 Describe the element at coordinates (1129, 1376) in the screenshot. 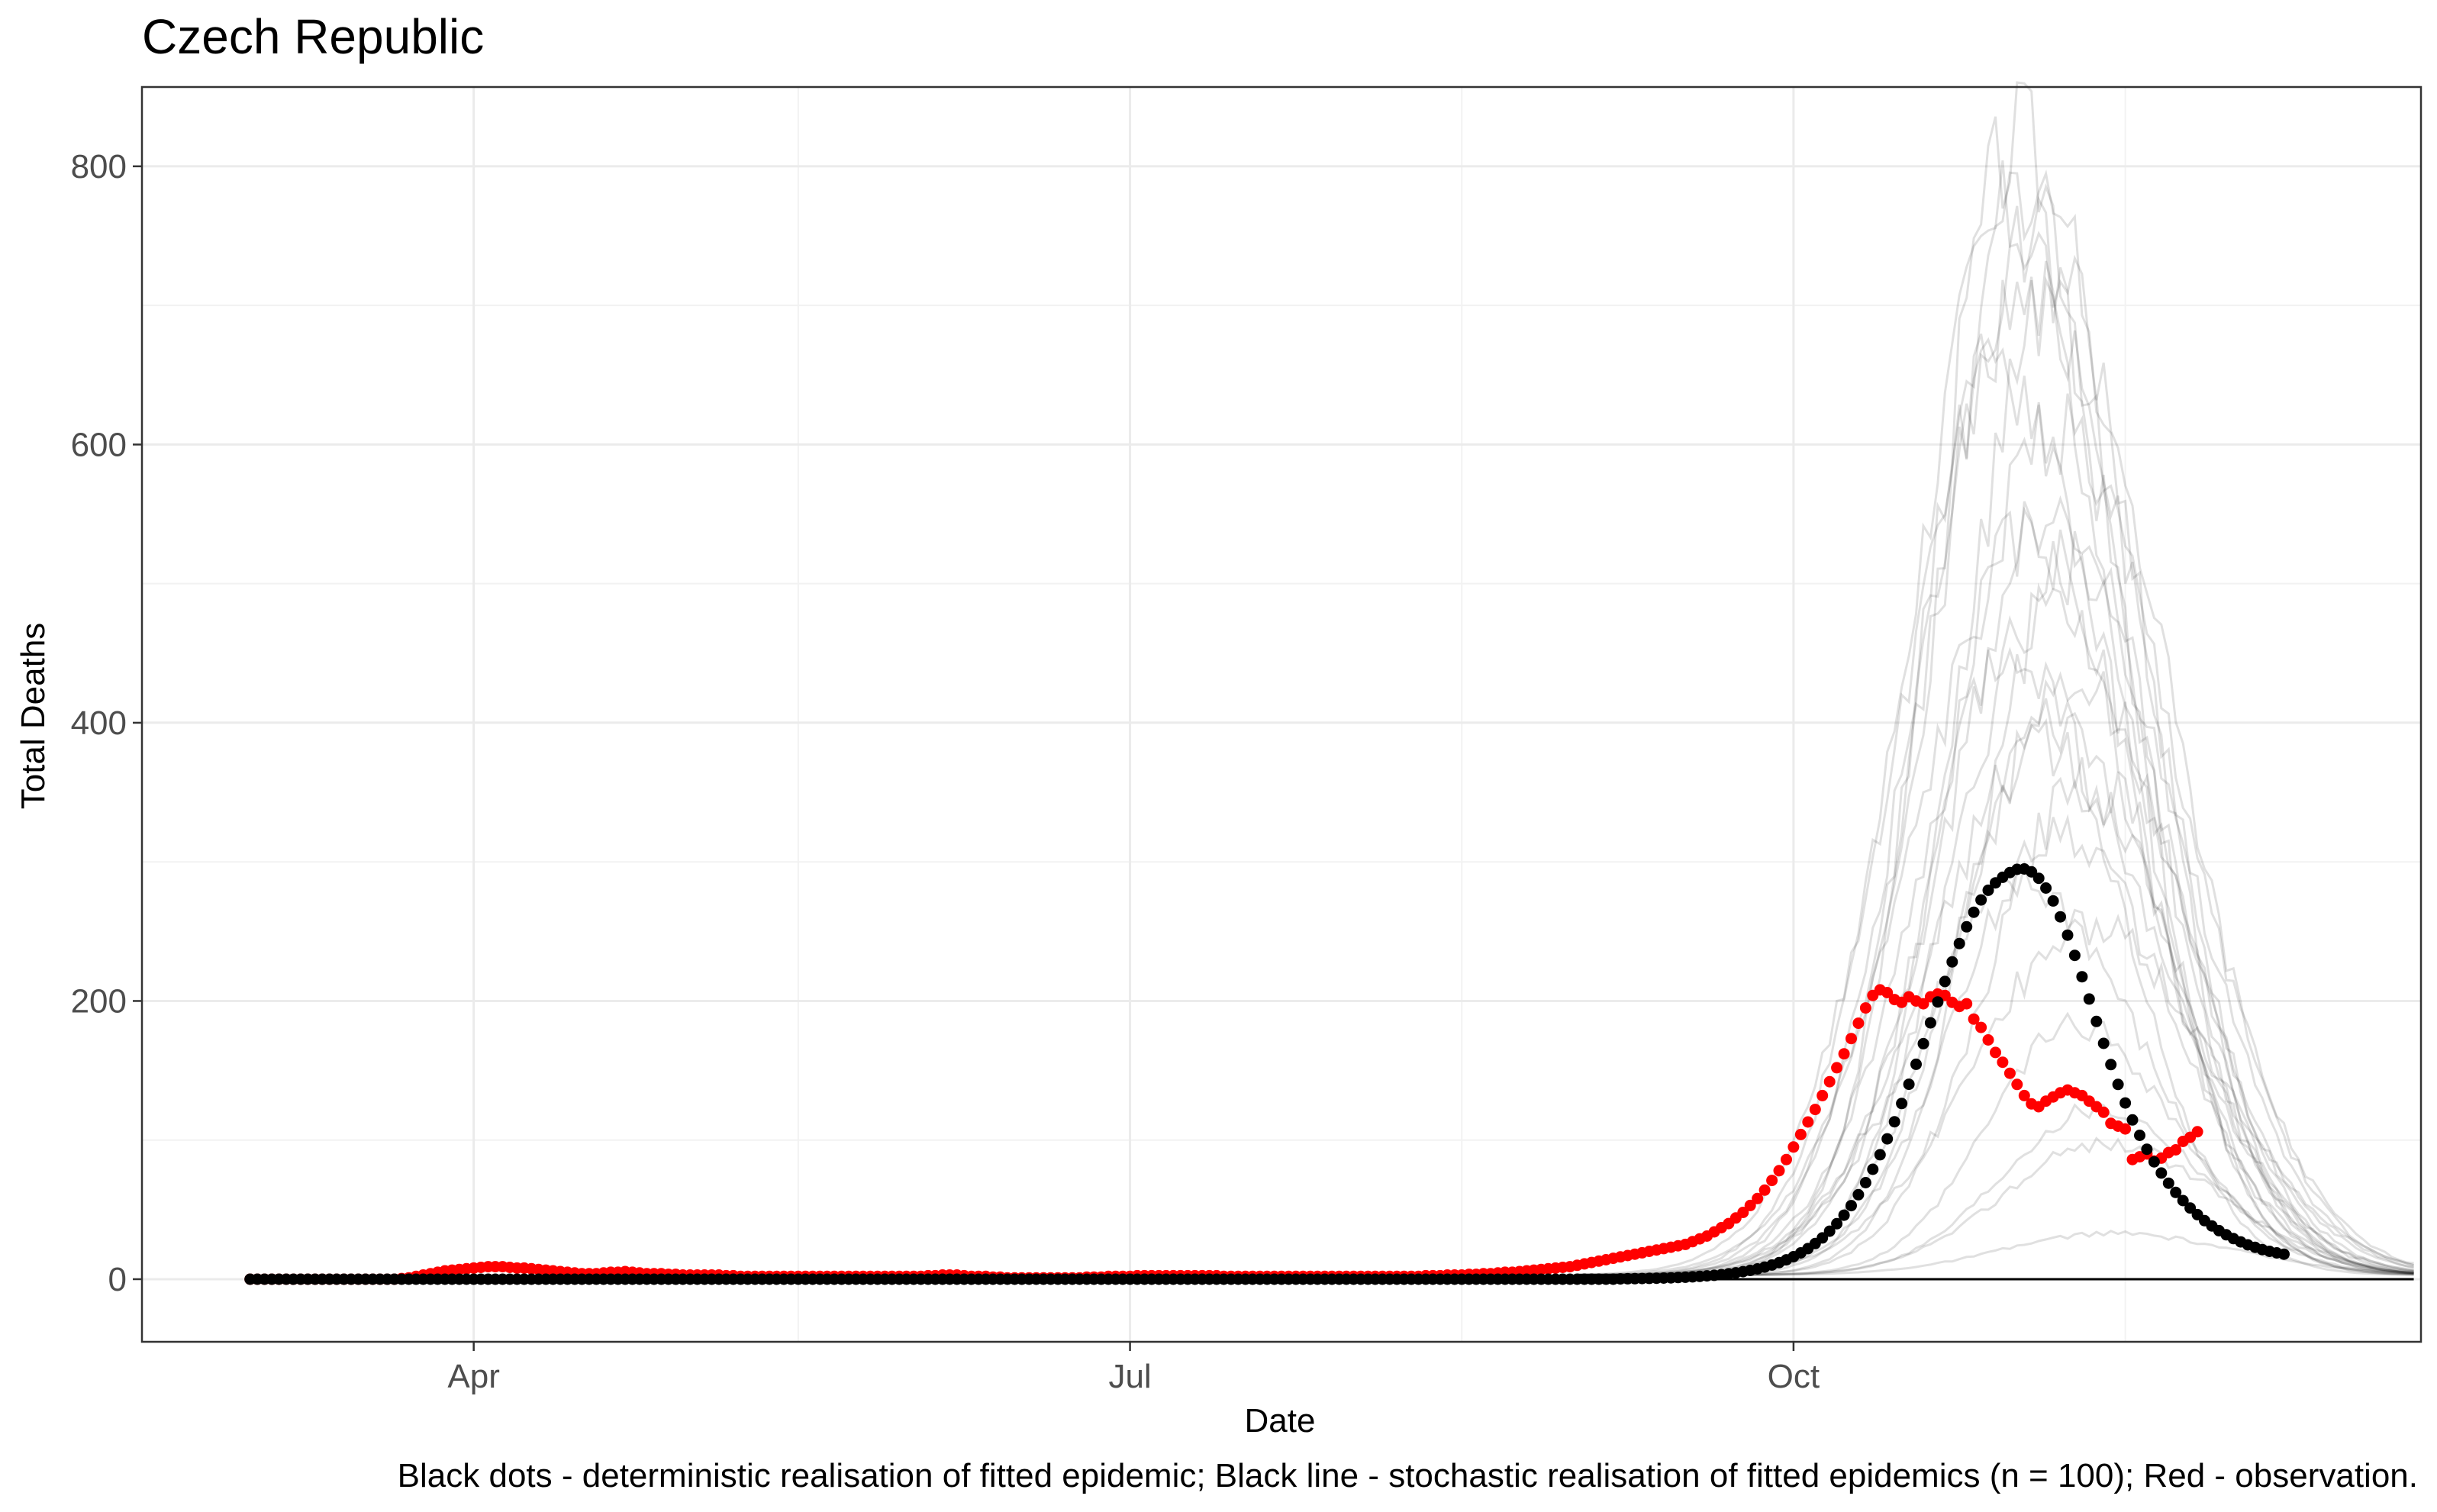

I see `x-tick-label: Jul` at that location.